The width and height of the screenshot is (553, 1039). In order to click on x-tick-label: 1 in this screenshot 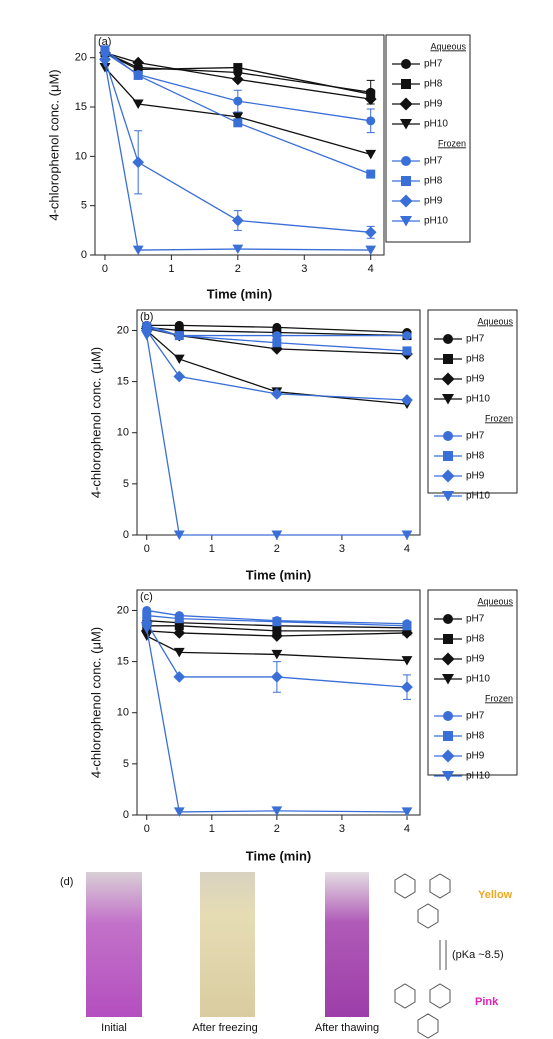, I will do `click(212, 549)`.